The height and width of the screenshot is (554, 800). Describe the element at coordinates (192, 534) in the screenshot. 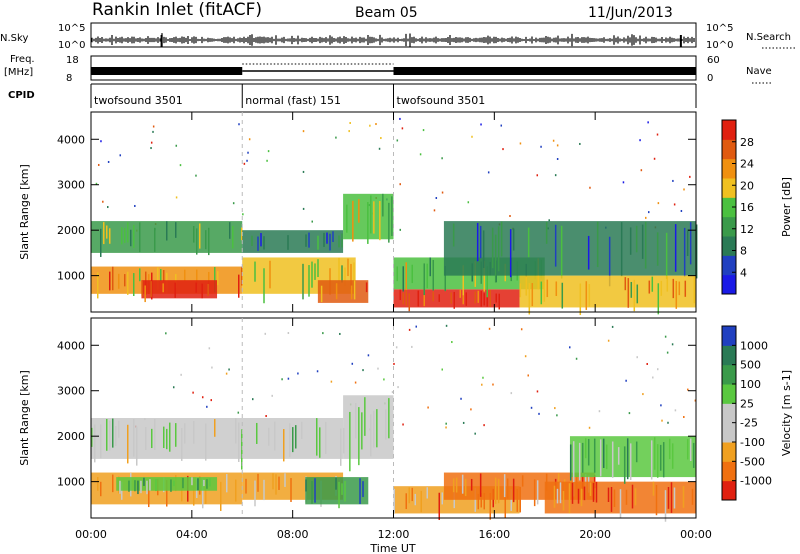

I see `x-tick-label: 04:00` at that location.